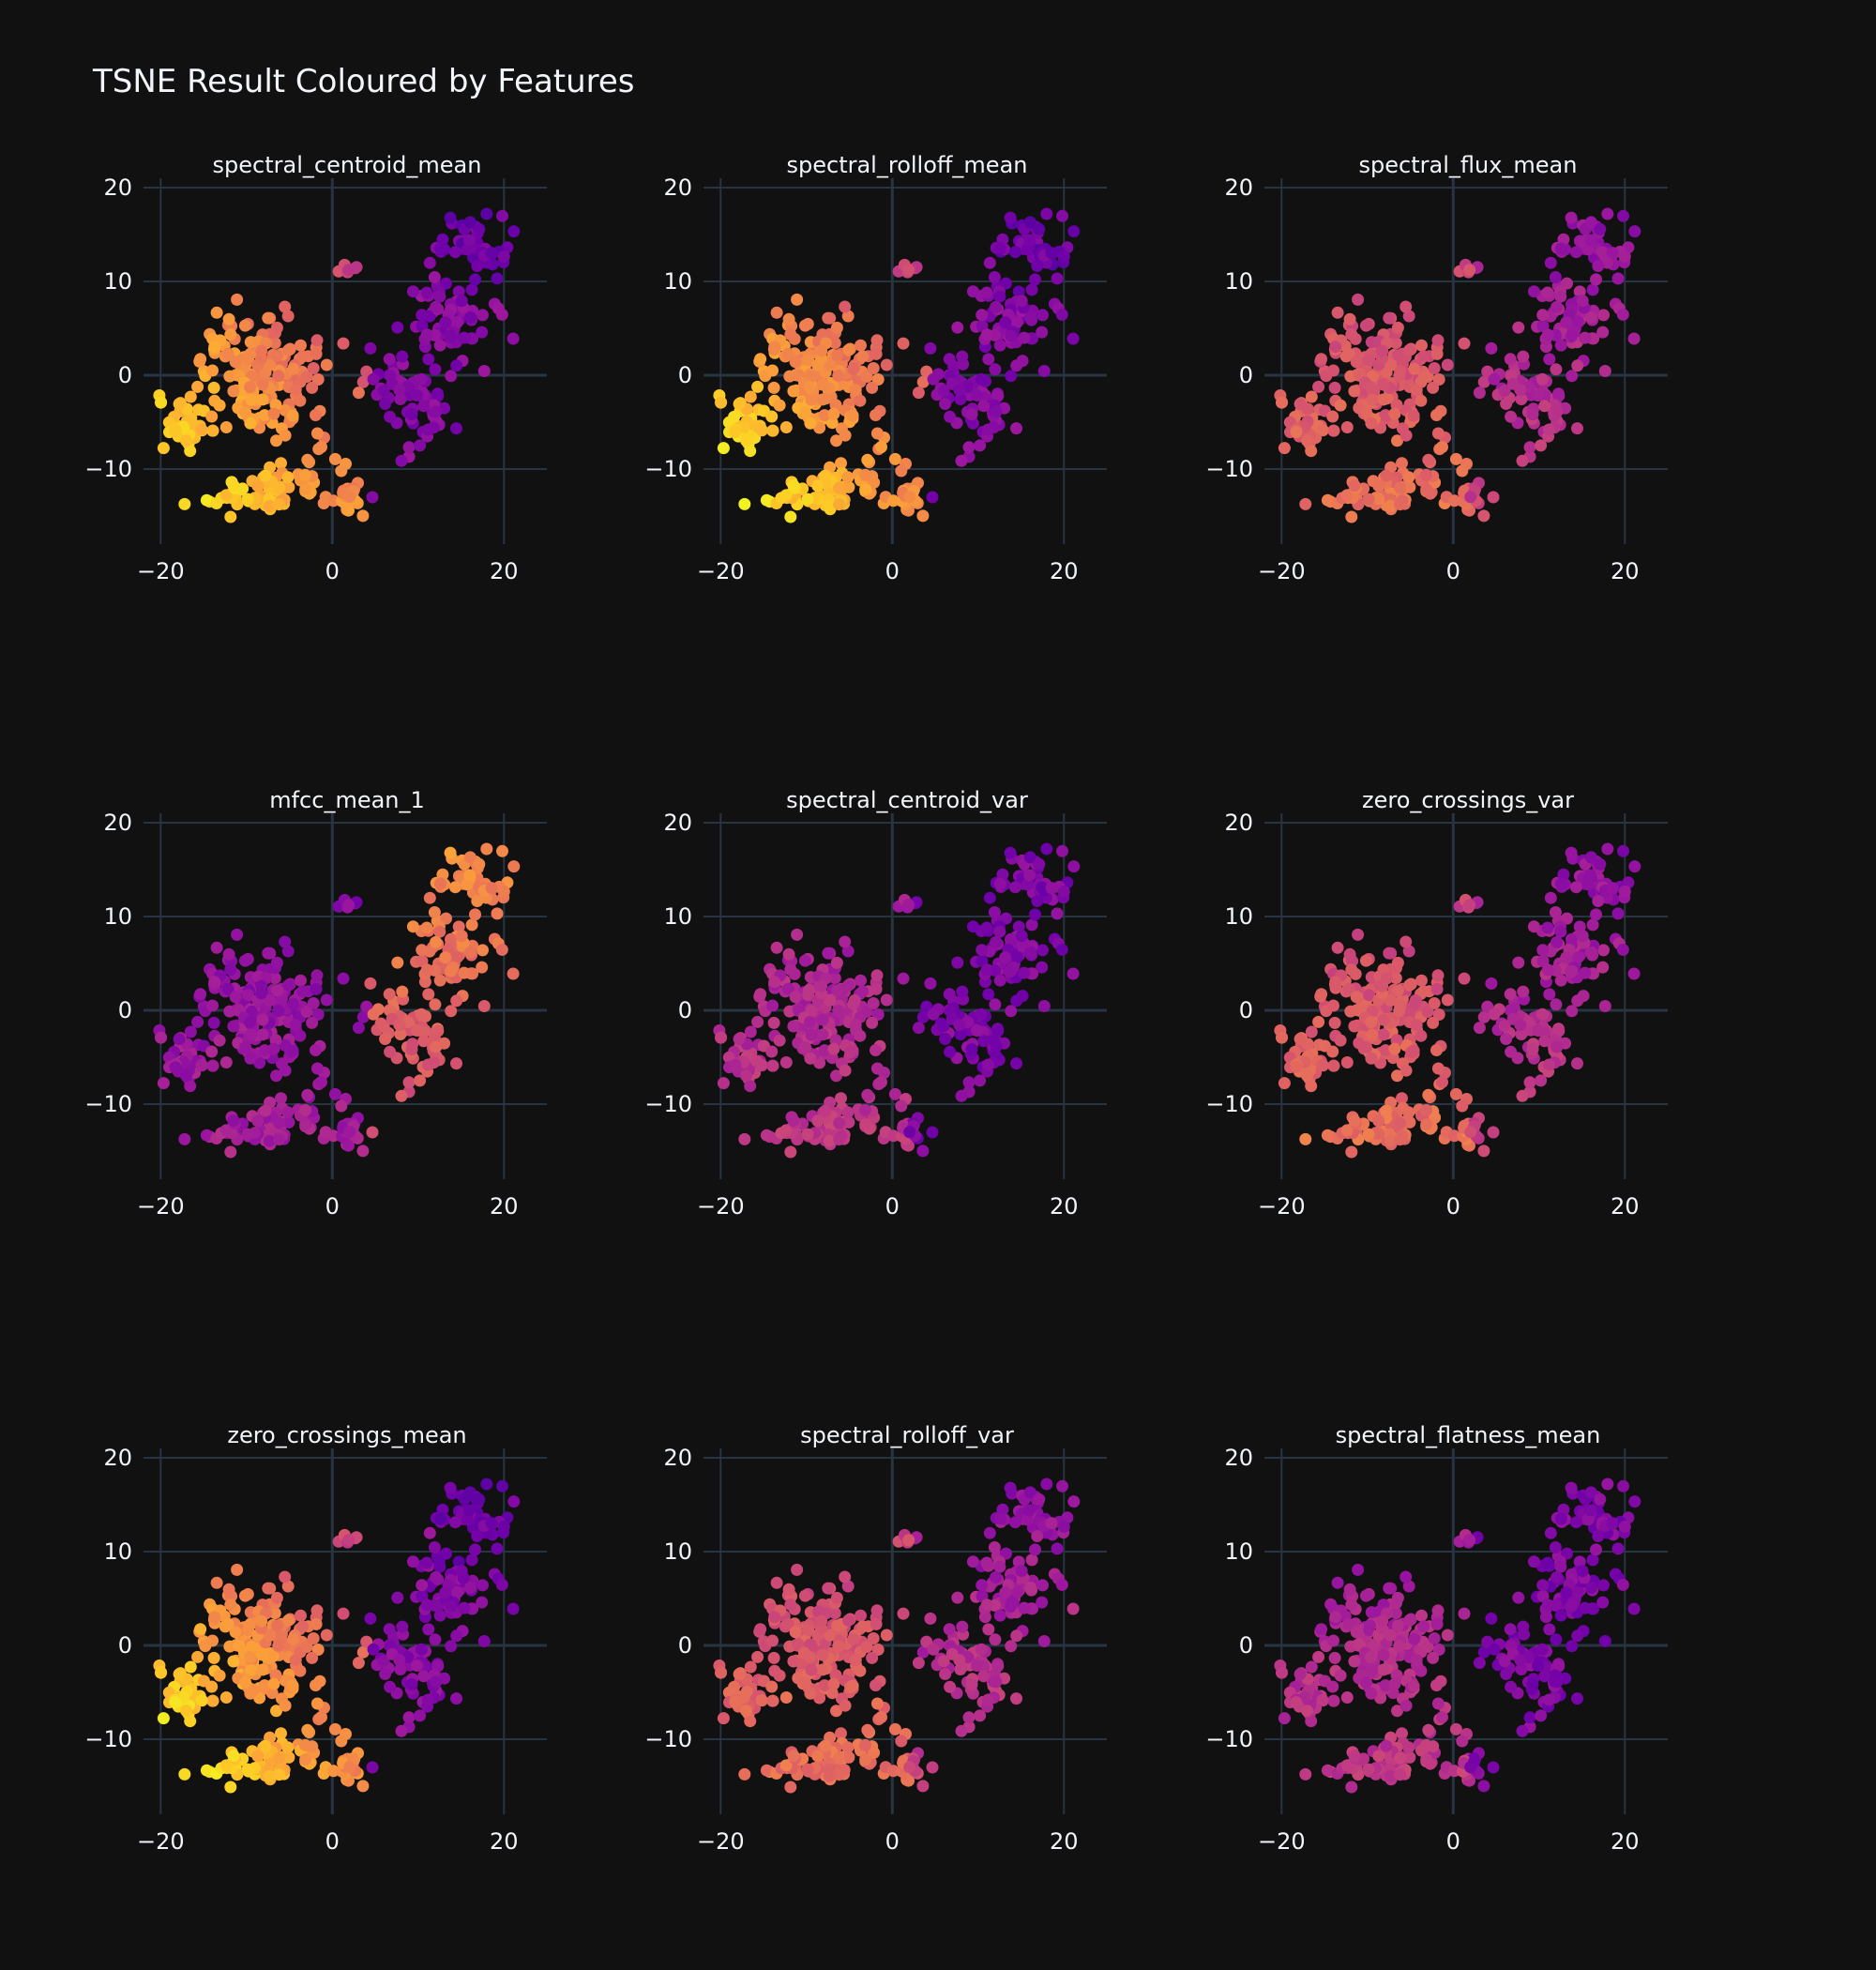  What do you see at coordinates (1238, 1552) in the screenshot?
I see `y-tick-label: 10` at bounding box center [1238, 1552].